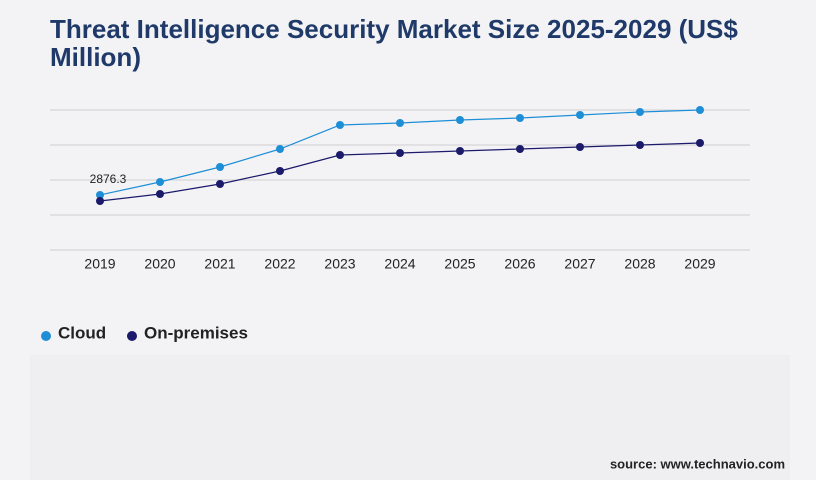 The height and width of the screenshot is (480, 816). I want to click on x-tick-label: 2023, so click(339, 264).